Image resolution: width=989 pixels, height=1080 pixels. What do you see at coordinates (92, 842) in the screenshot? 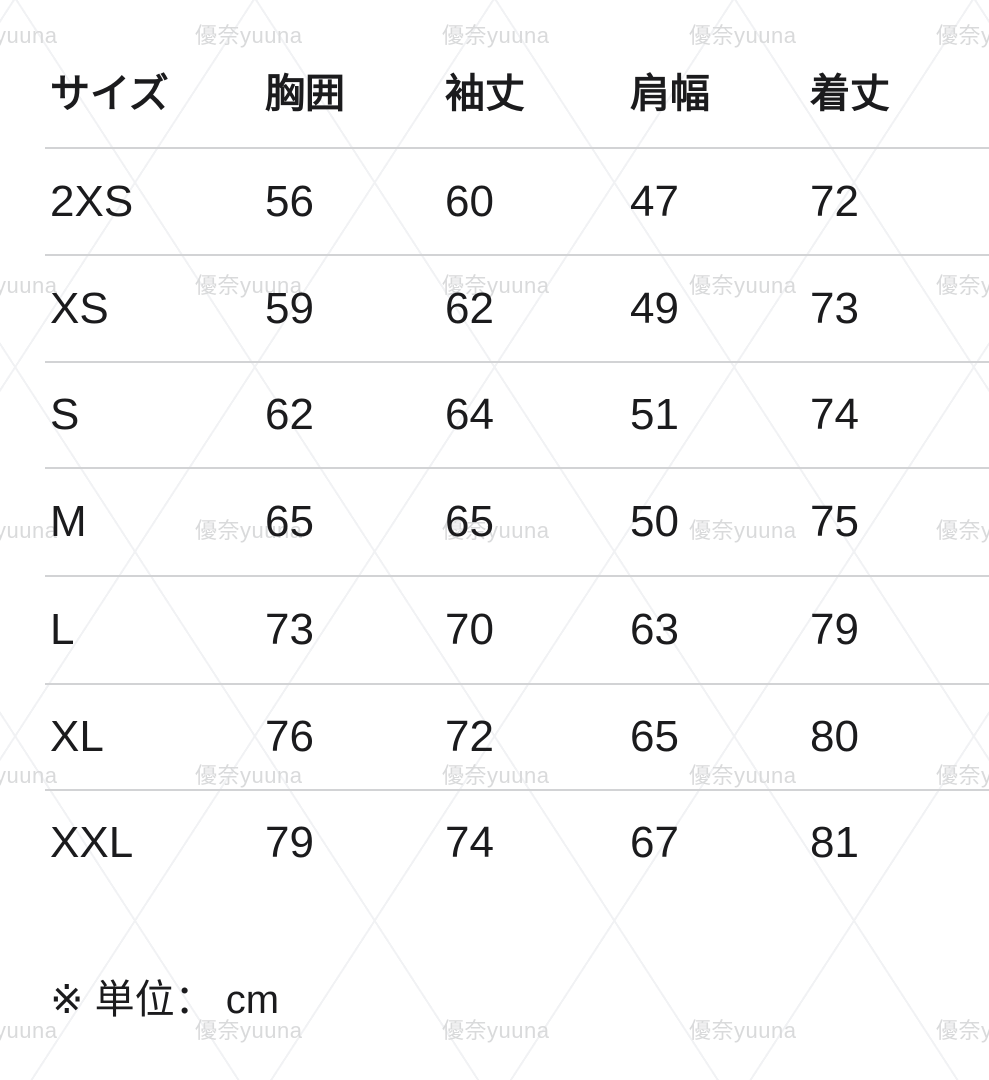
I see `size-cell: XXL` at bounding box center [92, 842].